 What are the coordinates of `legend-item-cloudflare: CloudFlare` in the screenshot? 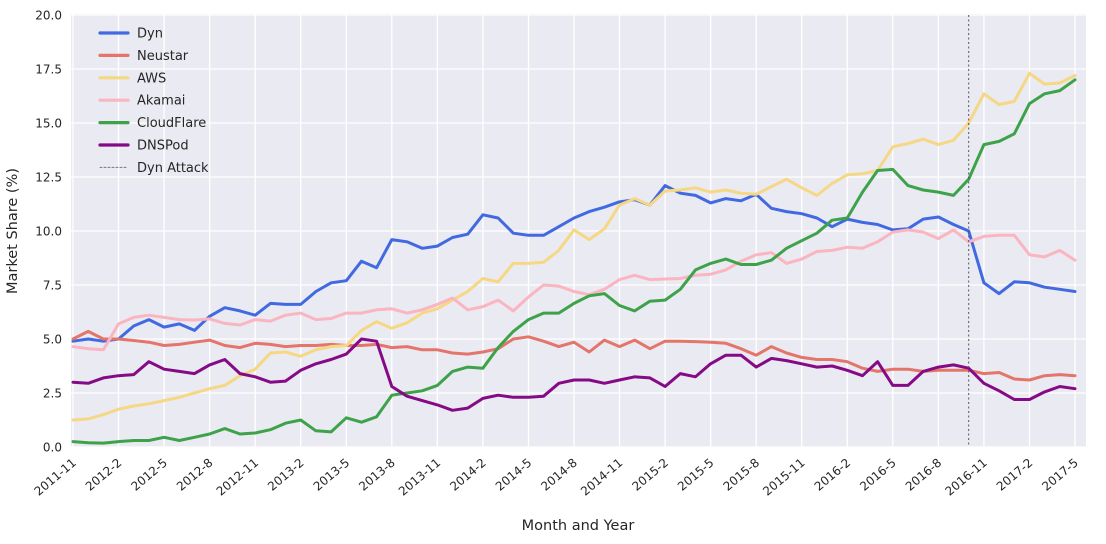 It's located at (152, 123).